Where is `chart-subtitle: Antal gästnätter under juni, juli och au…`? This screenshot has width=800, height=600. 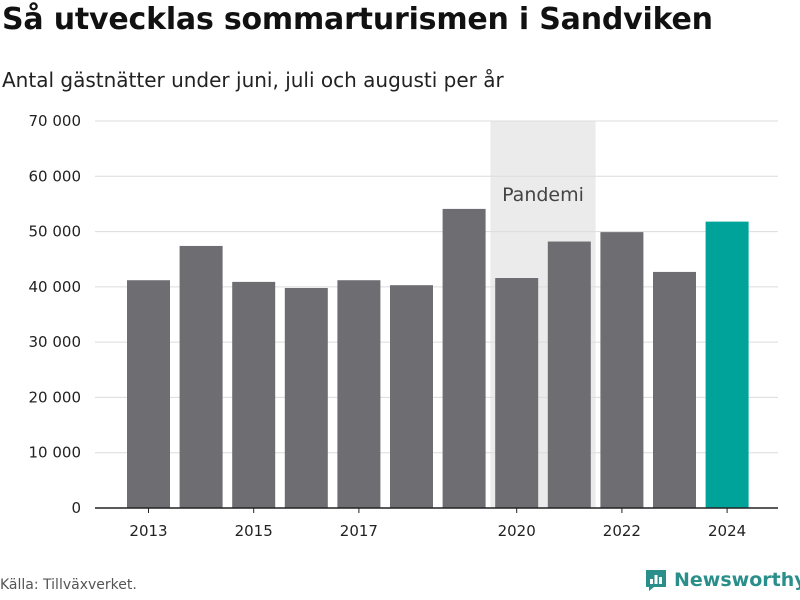 chart-subtitle: Antal gästnätter under juni, juli och au… is located at coordinates (253, 80).